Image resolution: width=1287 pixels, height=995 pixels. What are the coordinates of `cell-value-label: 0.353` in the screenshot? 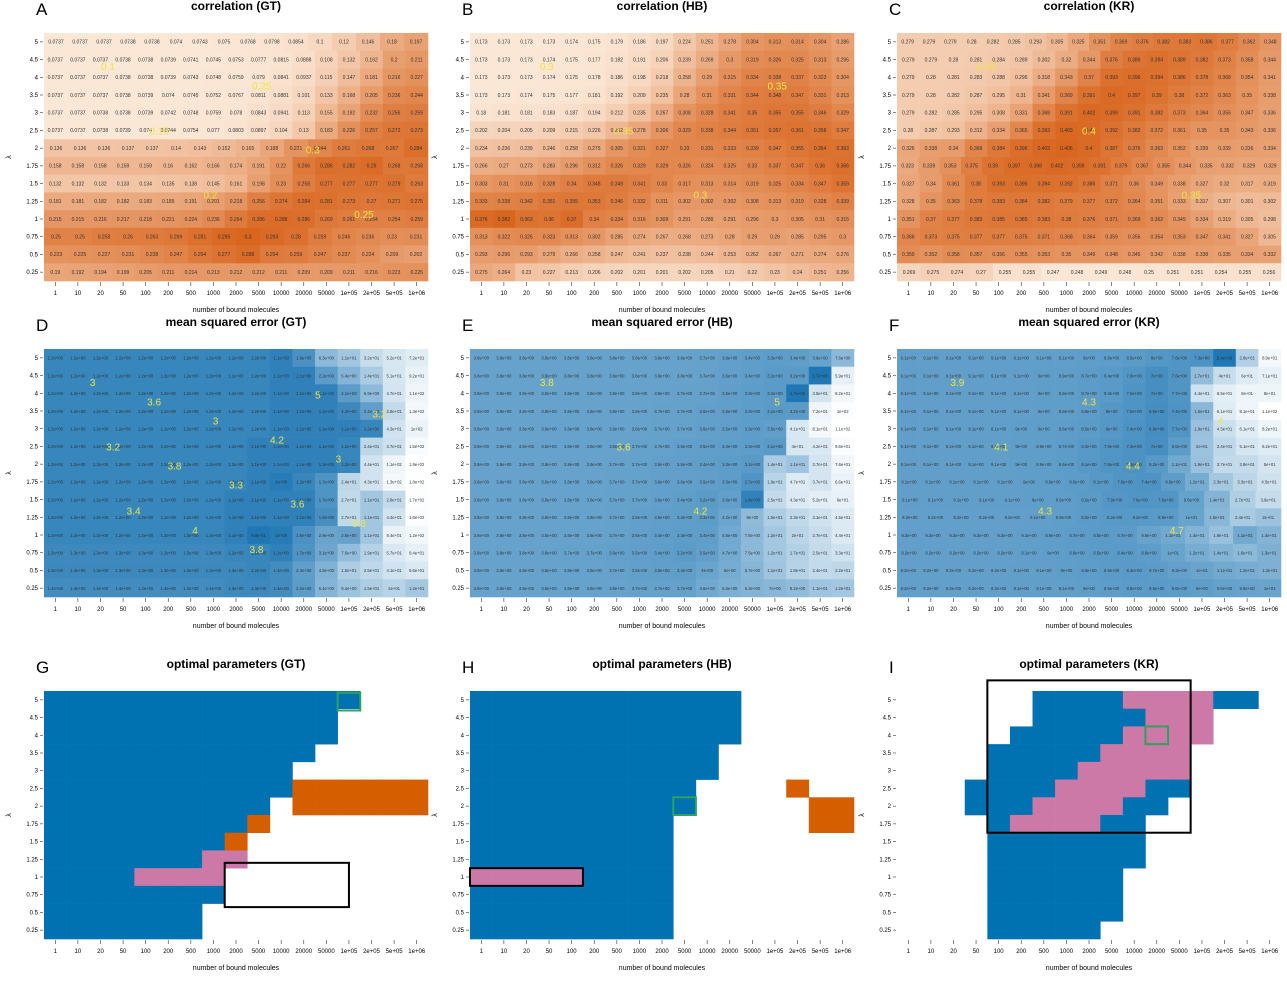 It's located at (1044, 255).